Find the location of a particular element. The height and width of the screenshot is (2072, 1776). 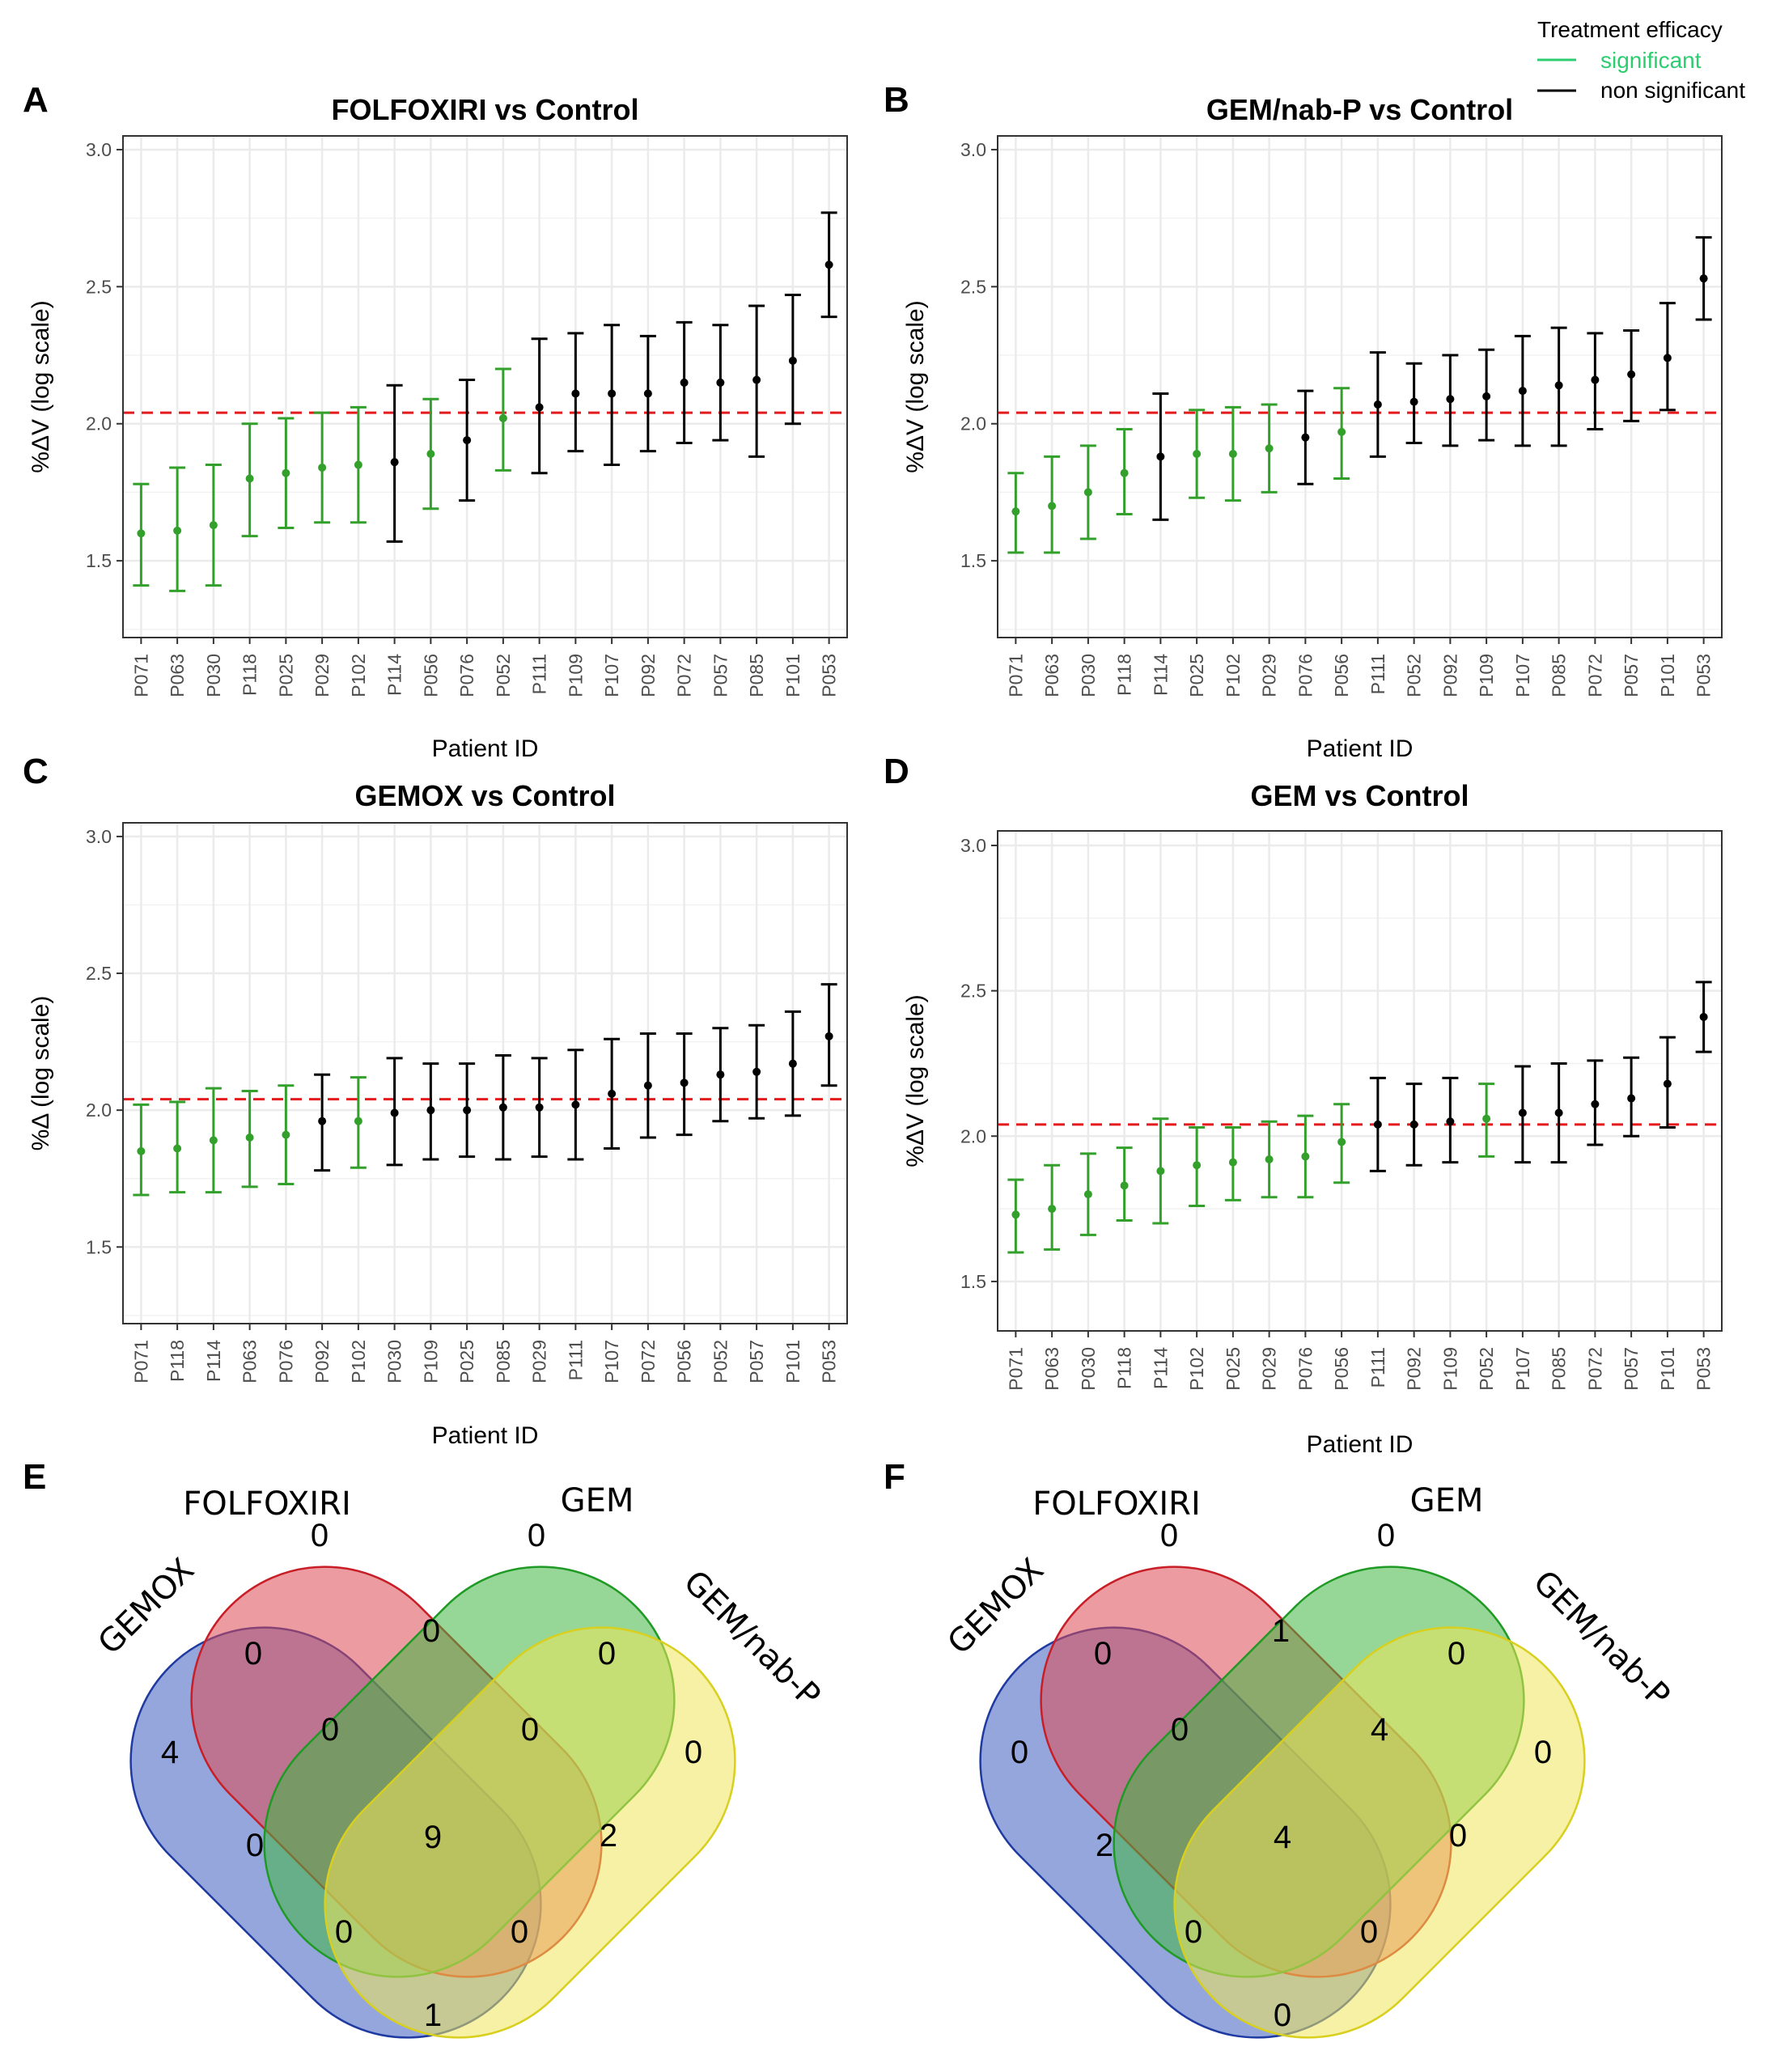

errorbar-P101 is located at coordinates (792, 1064).